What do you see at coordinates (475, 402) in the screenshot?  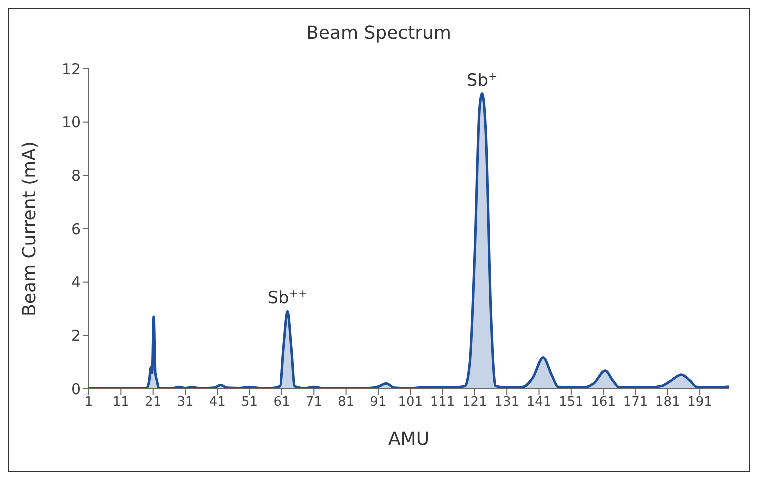 I see `x-tick-label: 121` at bounding box center [475, 402].